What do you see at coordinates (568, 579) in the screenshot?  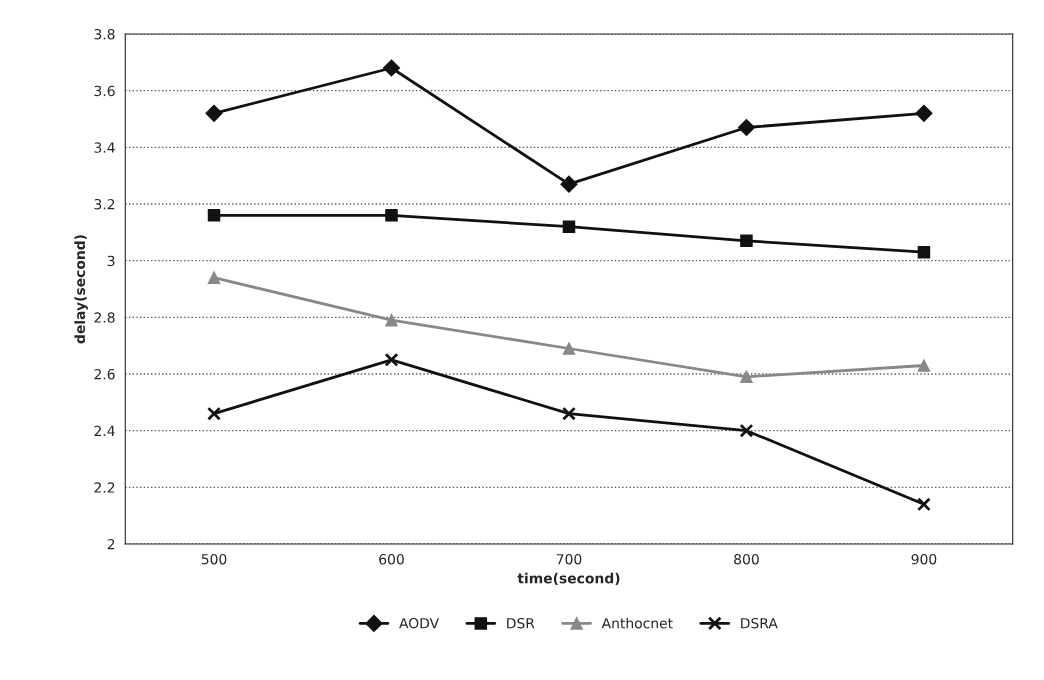 I see `x-axis-title: time(second)` at bounding box center [568, 579].